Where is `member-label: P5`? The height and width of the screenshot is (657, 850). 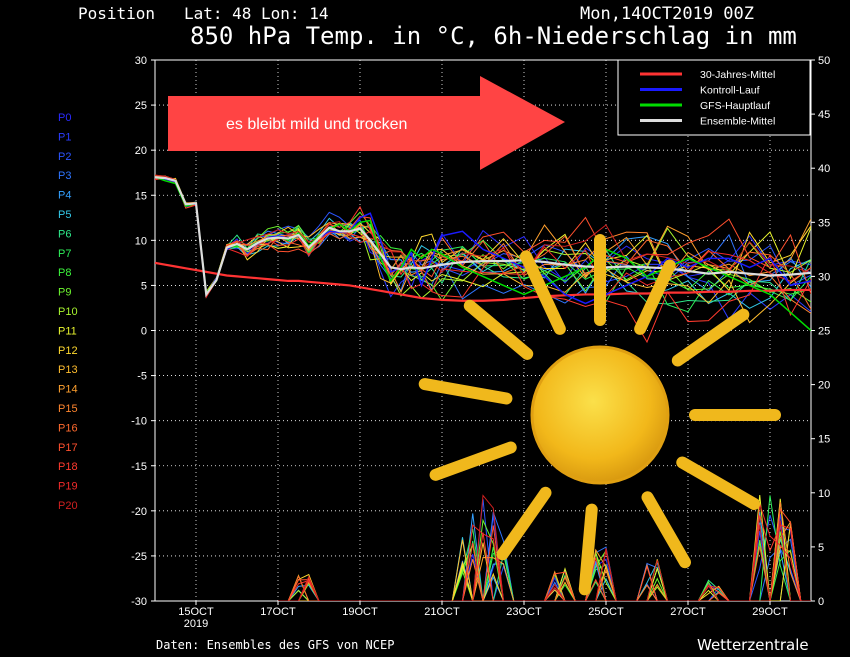 member-label: P5 is located at coordinates (64, 215).